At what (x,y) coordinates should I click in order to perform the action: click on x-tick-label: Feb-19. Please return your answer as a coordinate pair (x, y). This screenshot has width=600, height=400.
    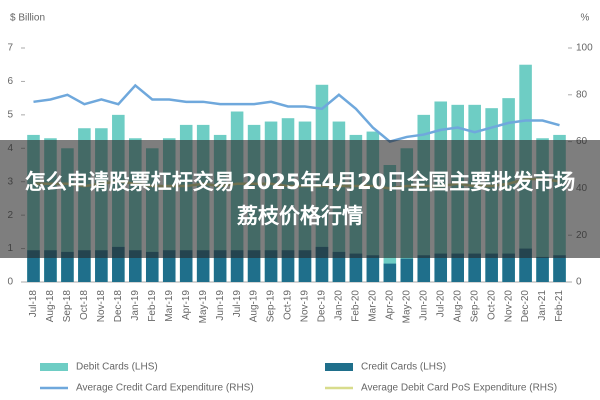
    Looking at the image, I should click on (152, 306).